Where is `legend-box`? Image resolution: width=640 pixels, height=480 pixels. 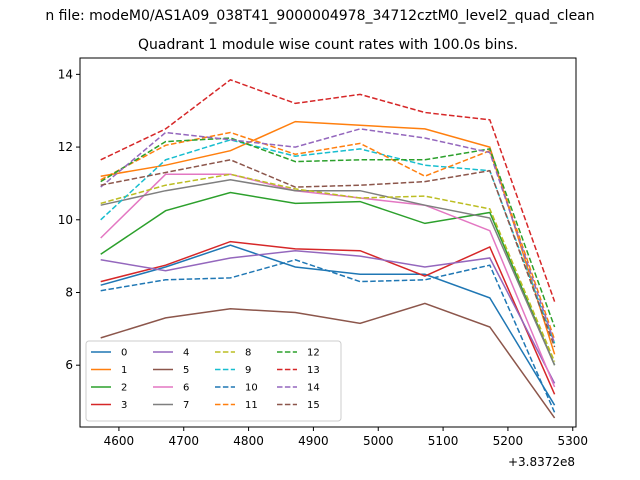
legend-box is located at coordinates (213, 381).